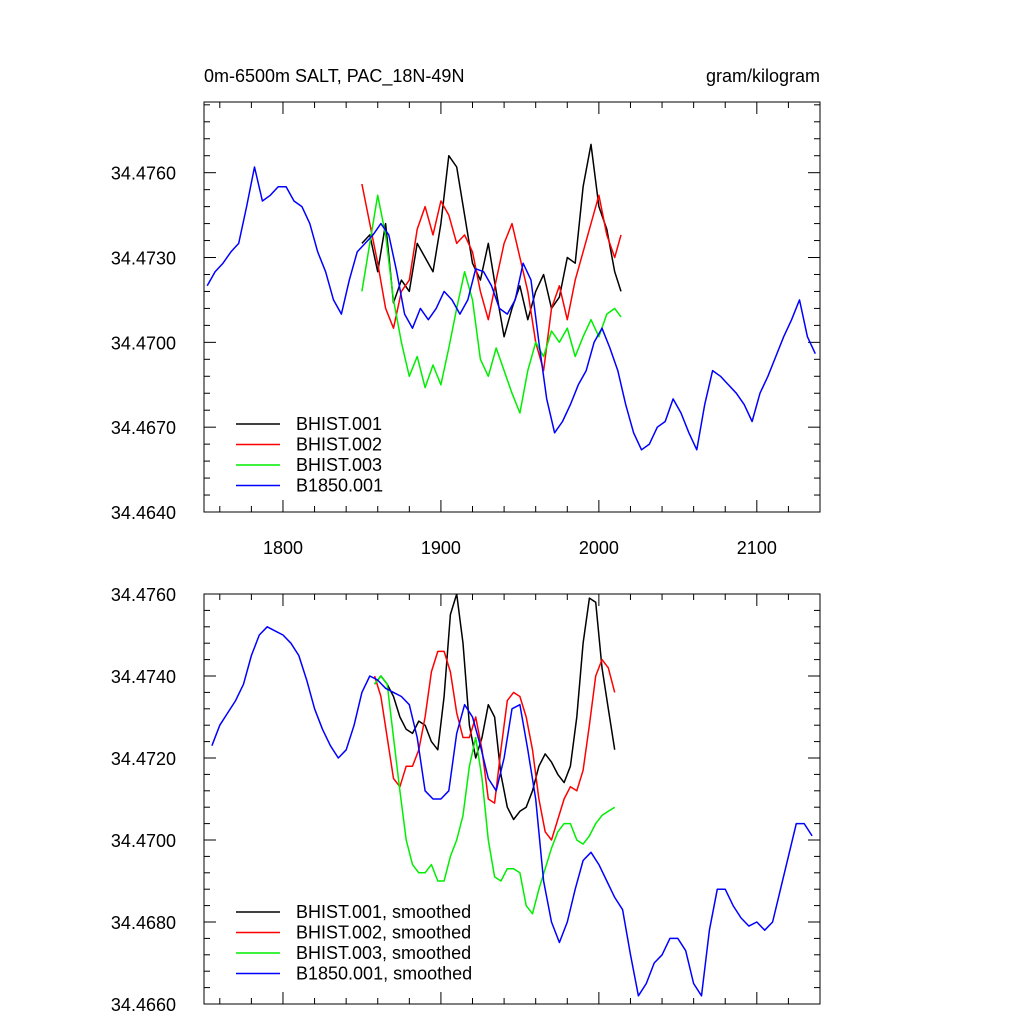  Describe the element at coordinates (283, 548) in the screenshot. I see `x-tick-label: 1800` at that location.